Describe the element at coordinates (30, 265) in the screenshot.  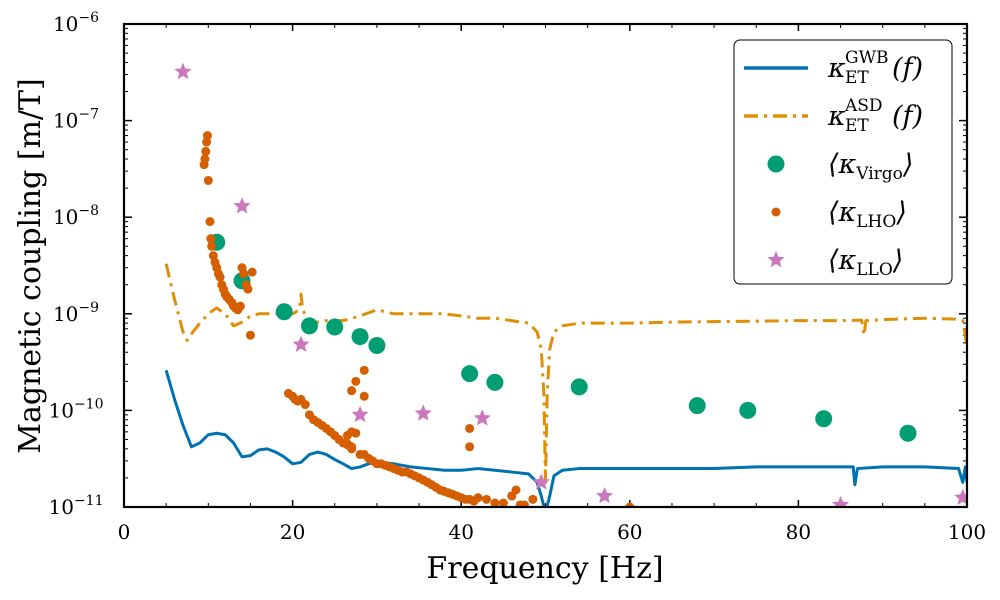
I see `y-axis-label: Magnetic coupling [m/T]` at that location.